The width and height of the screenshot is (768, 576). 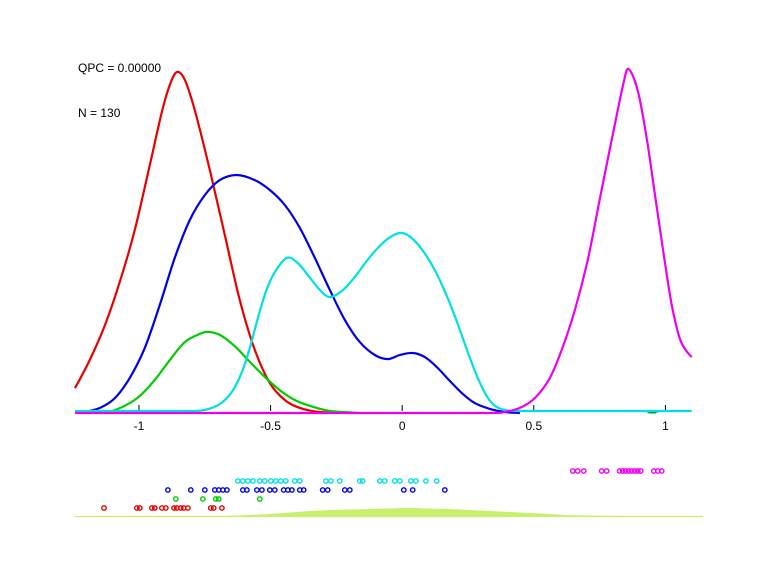 I want to click on x-axis-tick-label: -0.5, so click(x=270, y=426).